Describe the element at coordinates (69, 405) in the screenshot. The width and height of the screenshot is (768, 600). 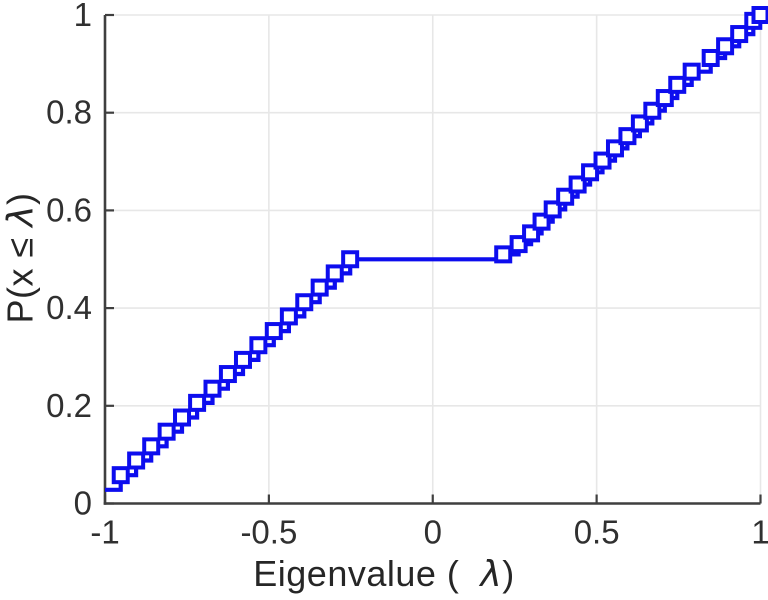
I see `y-tick-label: 0.2` at that location.